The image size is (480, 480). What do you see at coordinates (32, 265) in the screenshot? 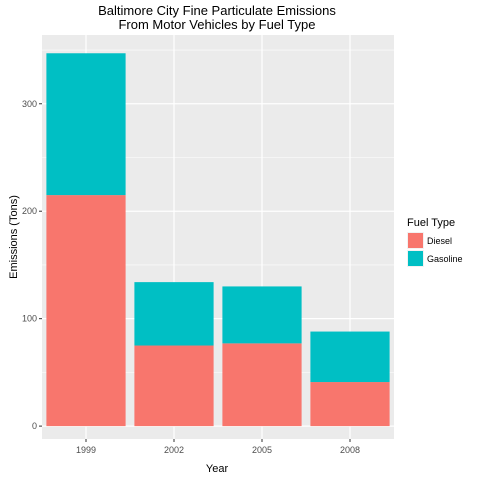
I see `y-axis: 0 100 200 300` at bounding box center [32, 265].